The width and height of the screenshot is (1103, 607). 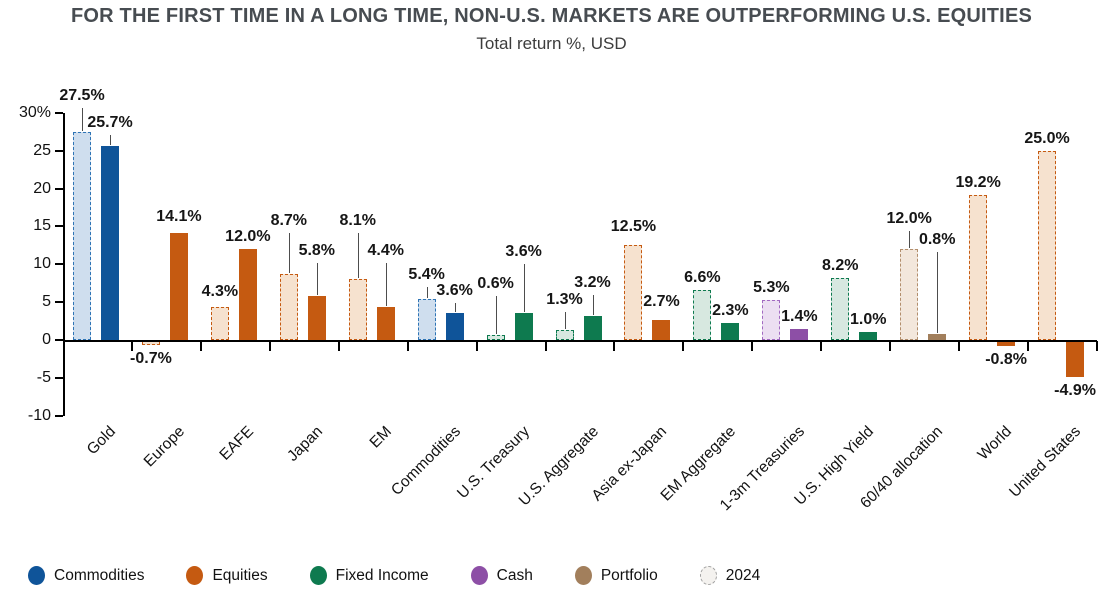 I want to click on value-label-60-40-allocation-current: 0.8%, so click(x=937, y=239).